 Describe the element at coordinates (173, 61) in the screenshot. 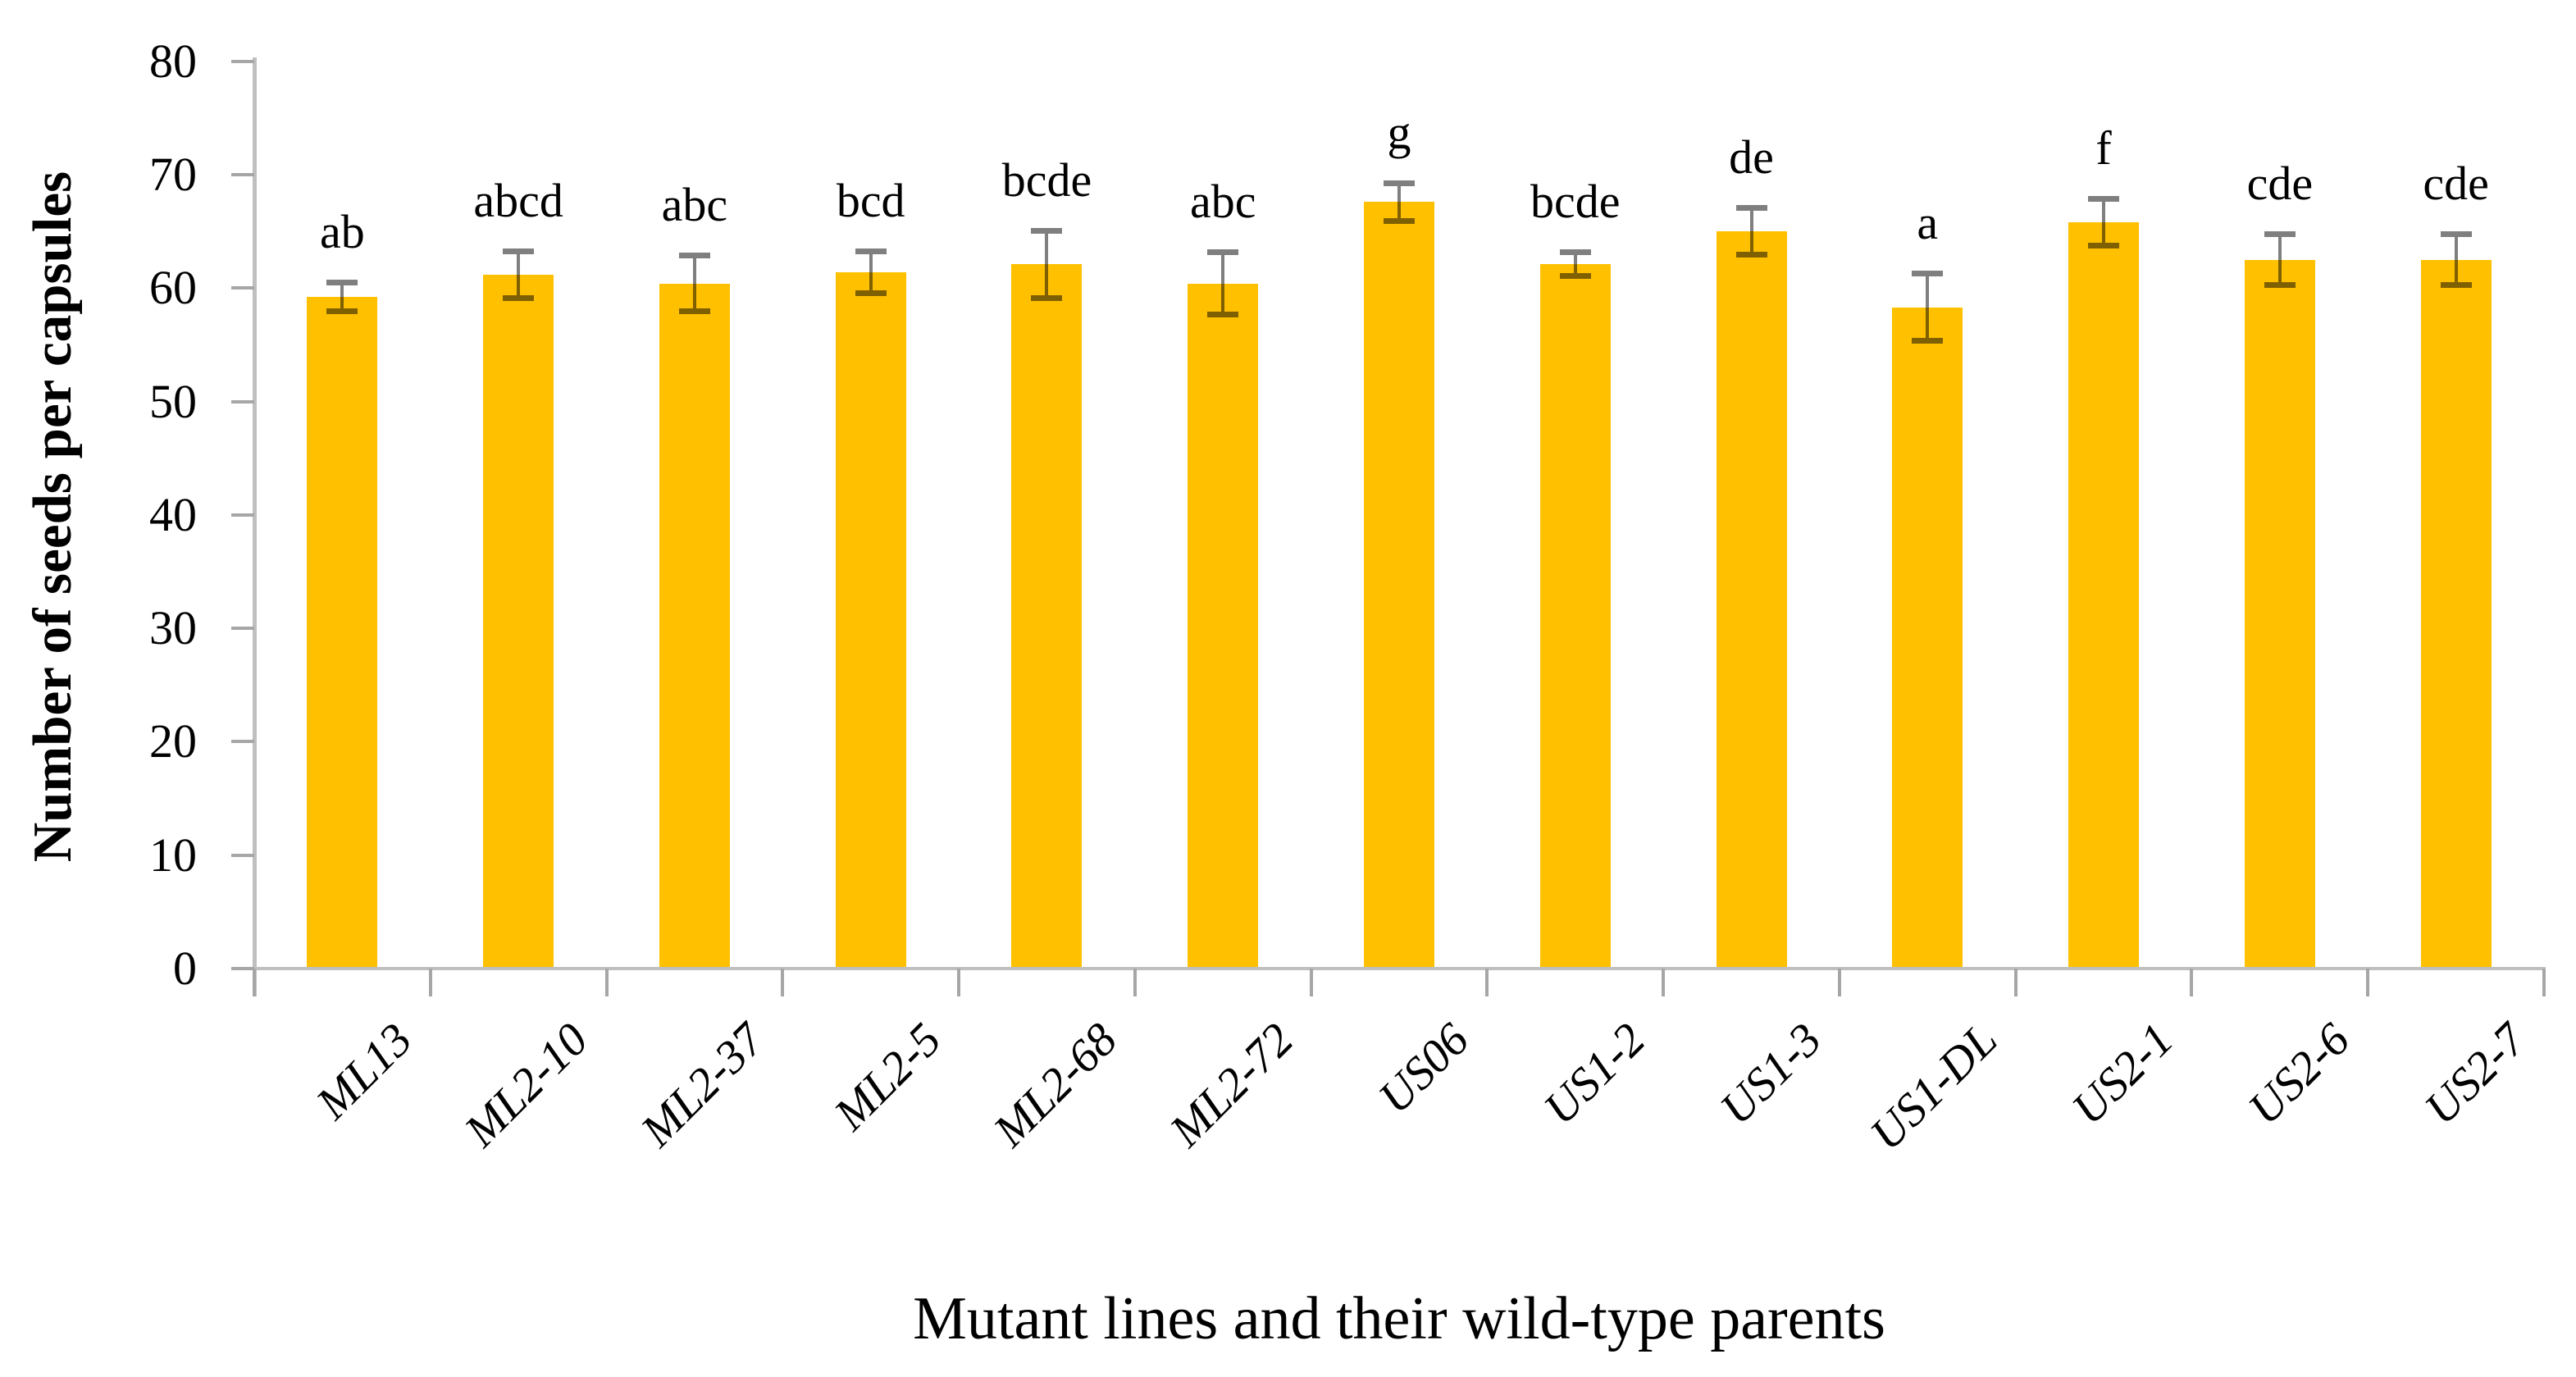

I see `y-tick-label-80: 80` at that location.